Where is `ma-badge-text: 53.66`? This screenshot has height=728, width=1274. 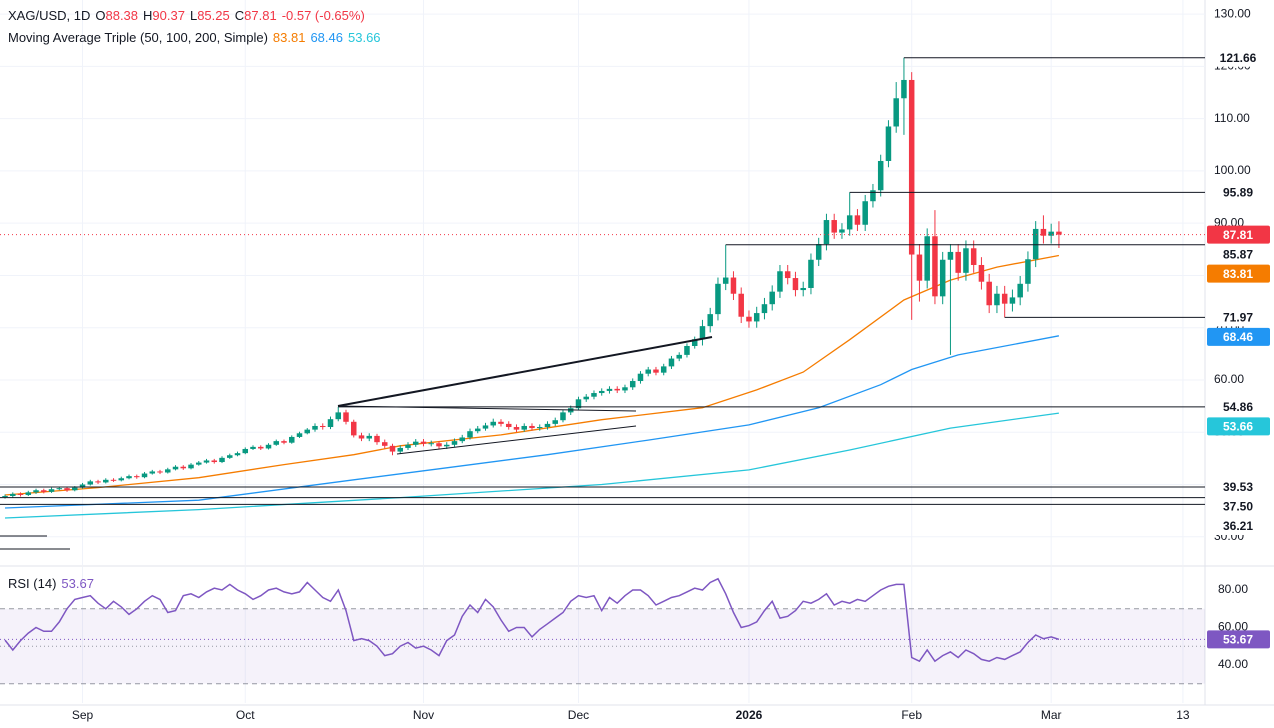 ma-badge-text: 53.66 is located at coordinates (1238, 427).